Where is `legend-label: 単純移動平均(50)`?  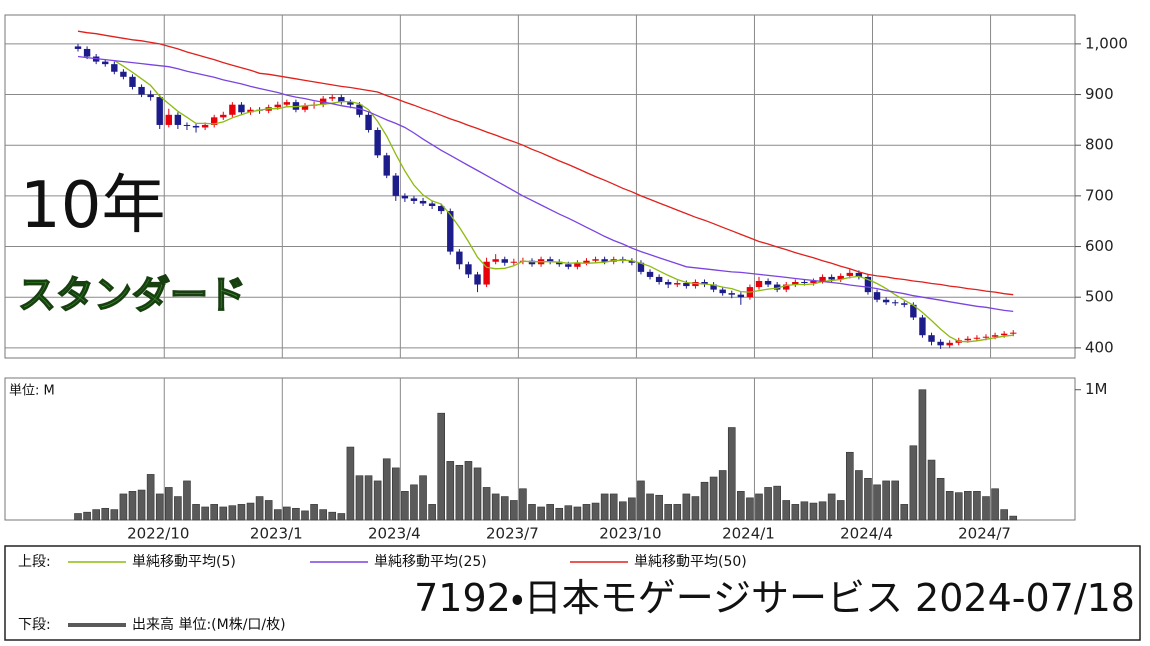 legend-label: 単純移動平均(50) is located at coordinates (690, 562).